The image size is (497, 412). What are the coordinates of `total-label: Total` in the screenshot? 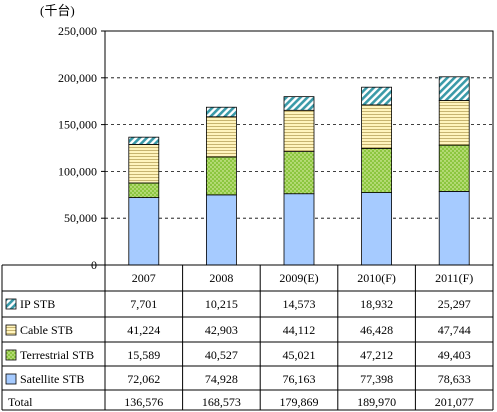 It's located at (20, 402).